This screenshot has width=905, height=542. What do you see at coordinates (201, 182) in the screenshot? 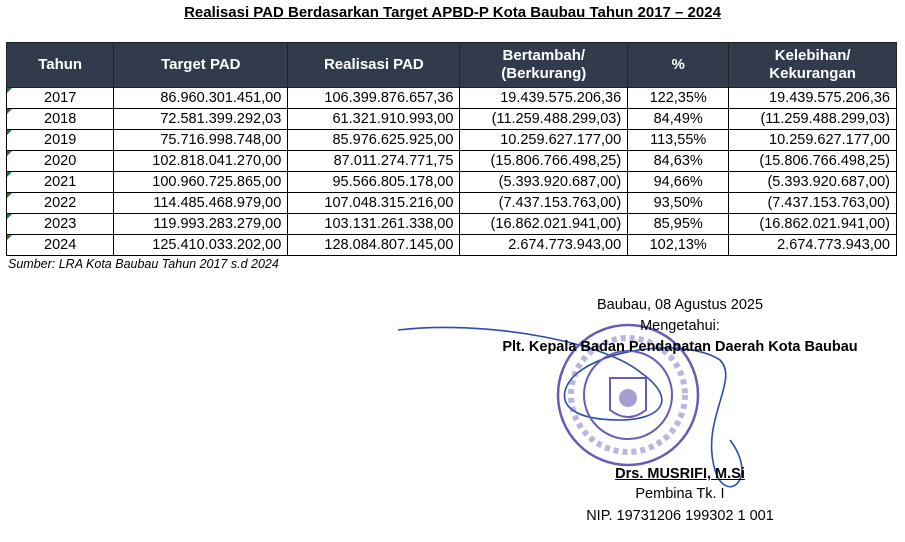
I see `target-cell: 100.960.725.865,00` at bounding box center [201, 182].